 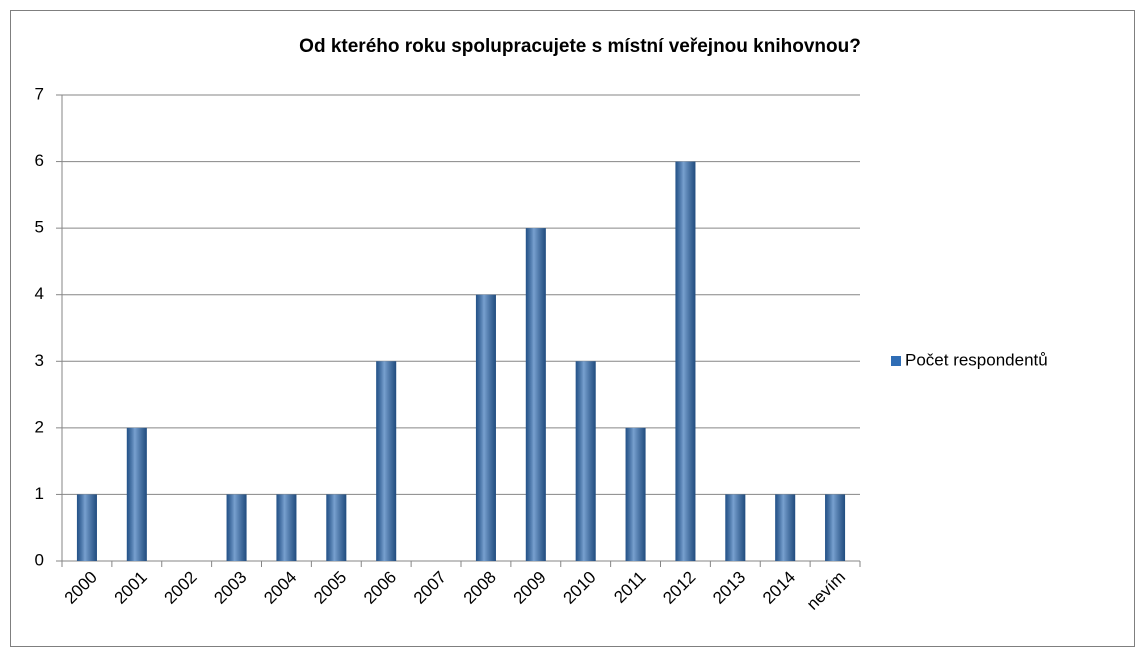 I want to click on y-tick-label: 3, so click(x=39, y=360).